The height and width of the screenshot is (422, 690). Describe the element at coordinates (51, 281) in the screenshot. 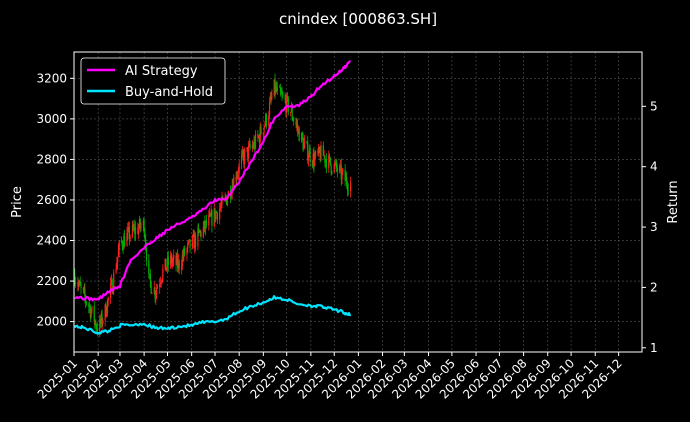

I see `y-tick-label: 2200` at that location.